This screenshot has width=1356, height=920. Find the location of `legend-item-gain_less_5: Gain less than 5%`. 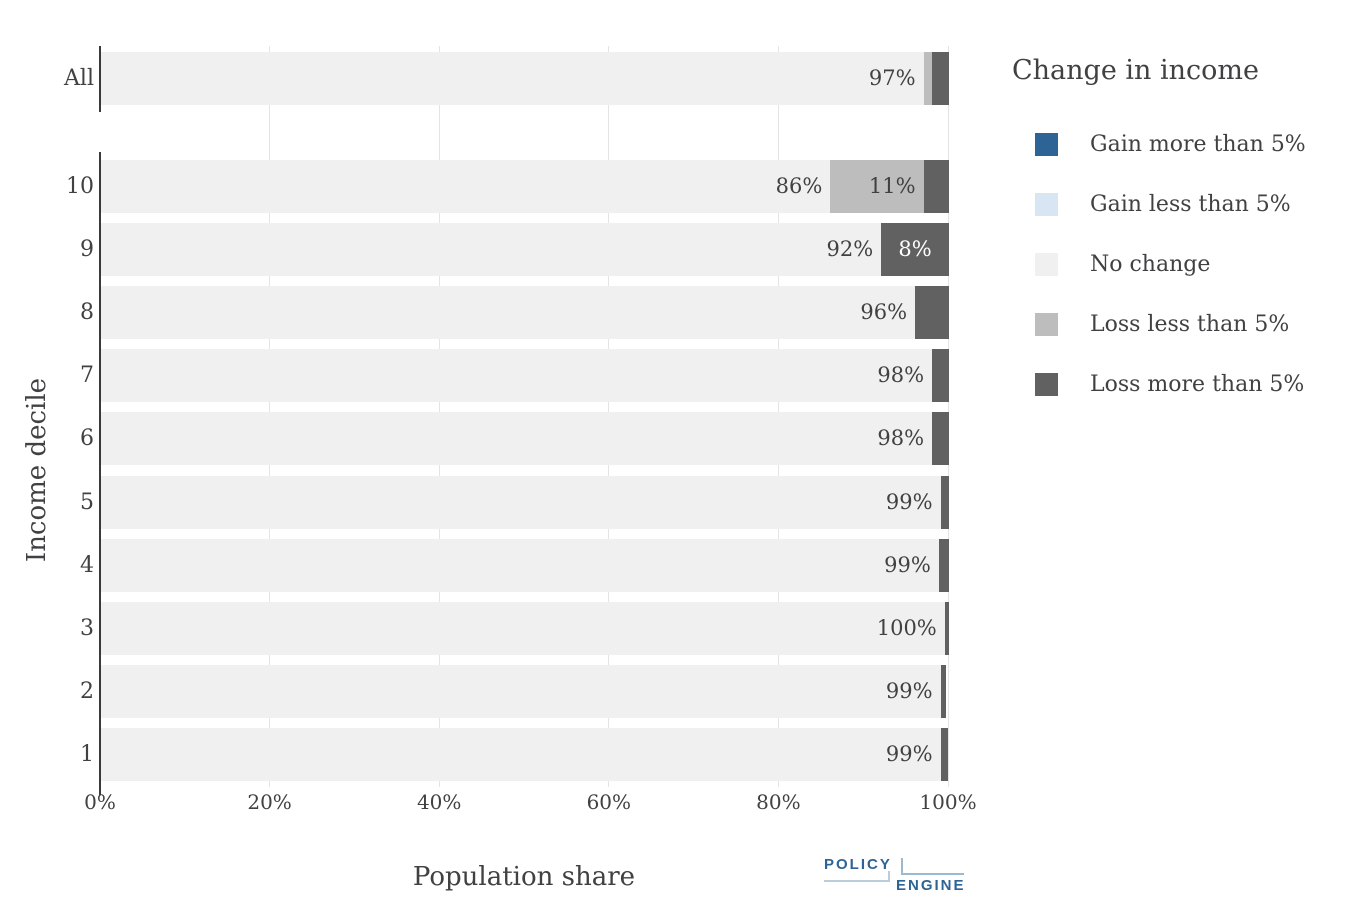

legend-item-gain_less_5: Gain less than 5% is located at coordinates (1180, 204).